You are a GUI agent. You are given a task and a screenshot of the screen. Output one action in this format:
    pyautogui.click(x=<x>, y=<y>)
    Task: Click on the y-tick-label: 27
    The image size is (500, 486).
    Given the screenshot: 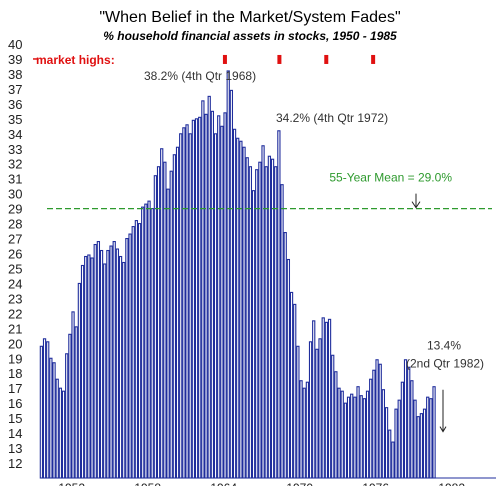 What is the action you would take?
    pyautogui.click(x=15, y=239)
    